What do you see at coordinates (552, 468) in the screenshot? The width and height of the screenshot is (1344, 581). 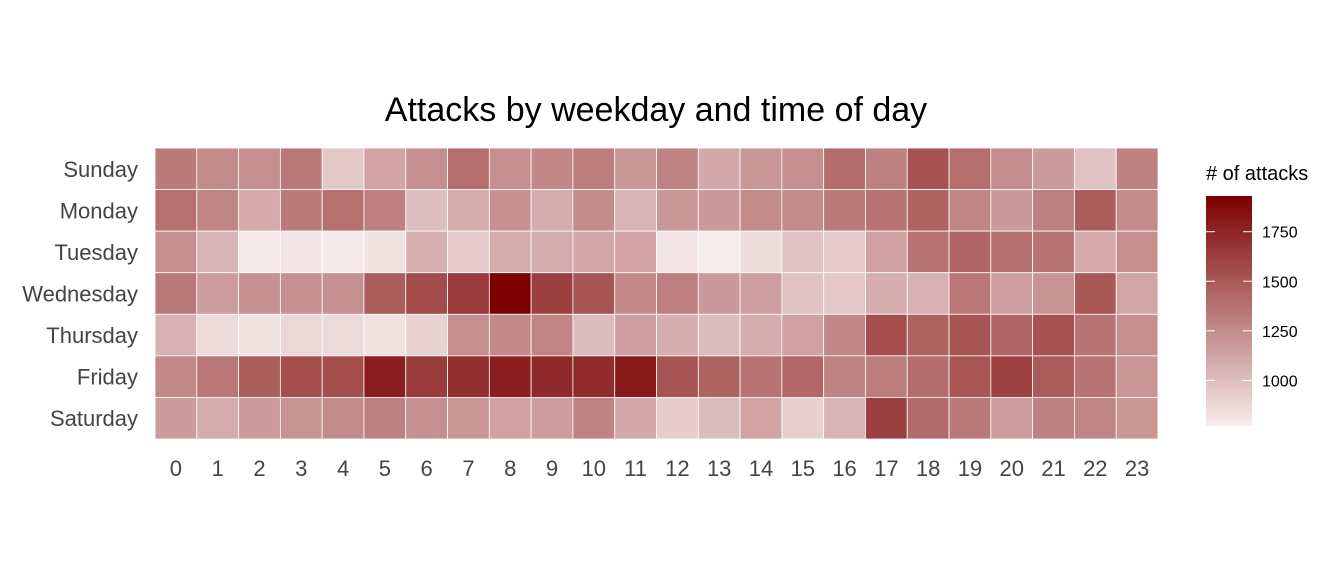 I see `x-tick-label: 9` at bounding box center [552, 468].